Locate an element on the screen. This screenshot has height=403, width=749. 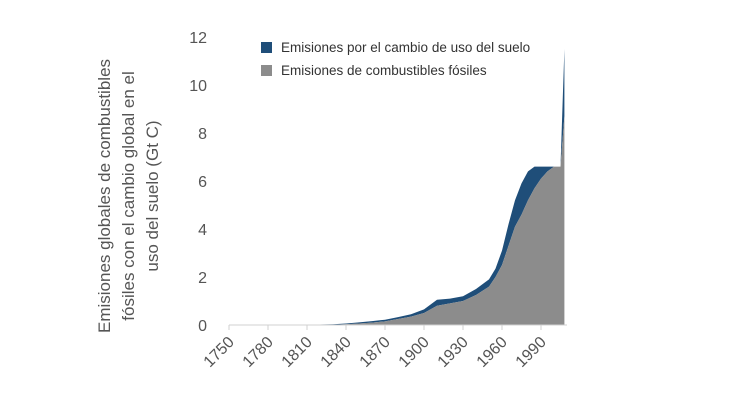
y-tick-label: 6 is located at coordinates (202, 182).